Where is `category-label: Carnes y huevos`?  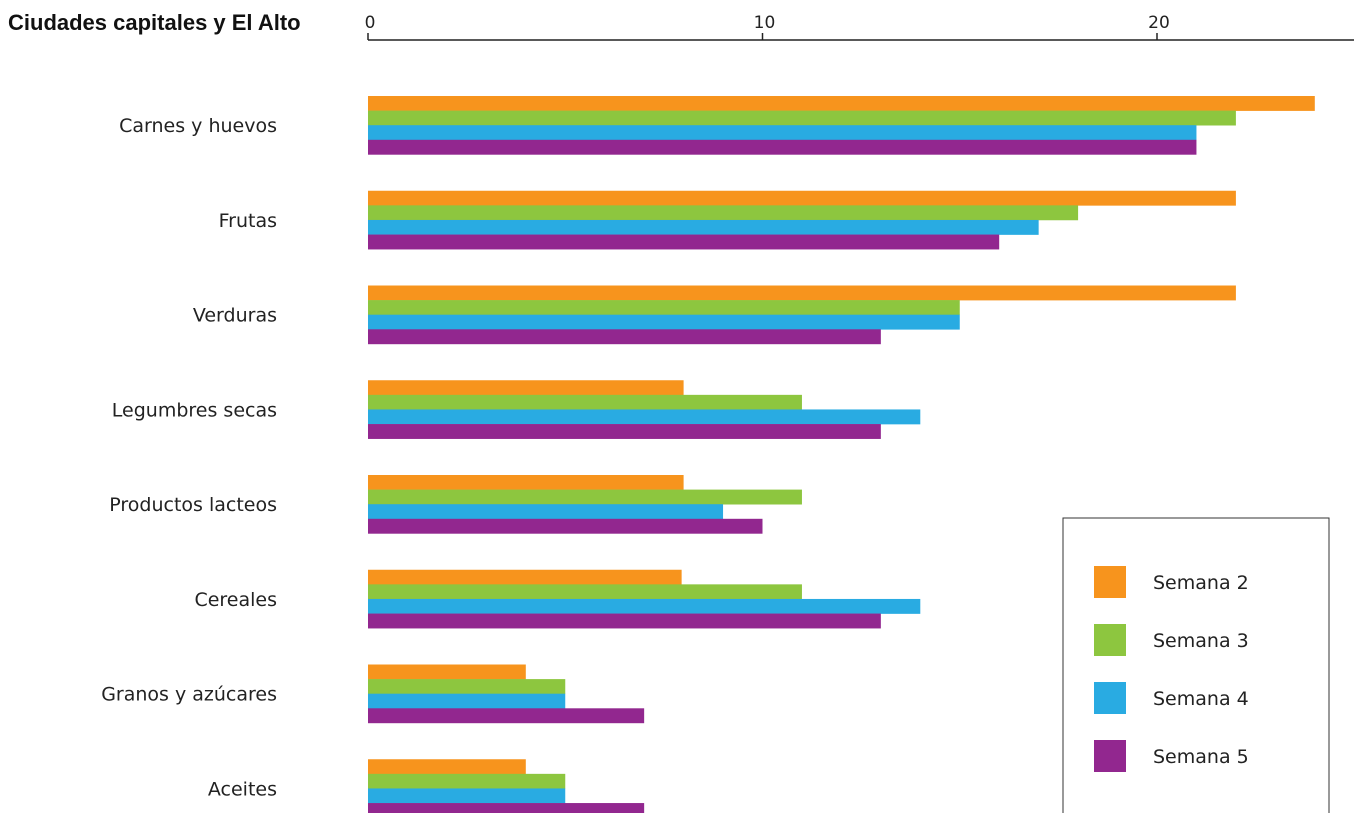
category-label: Carnes y huevos is located at coordinates (198, 126).